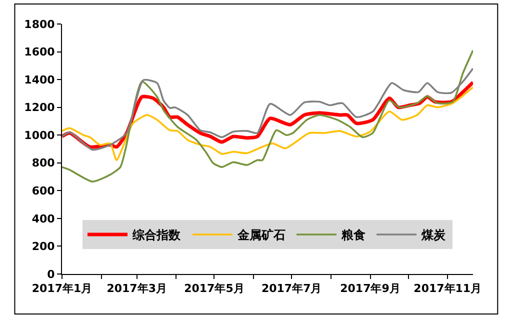  What do you see at coordinates (40, 24) in the screenshot?
I see `y-tick-label: 1800` at bounding box center [40, 24].